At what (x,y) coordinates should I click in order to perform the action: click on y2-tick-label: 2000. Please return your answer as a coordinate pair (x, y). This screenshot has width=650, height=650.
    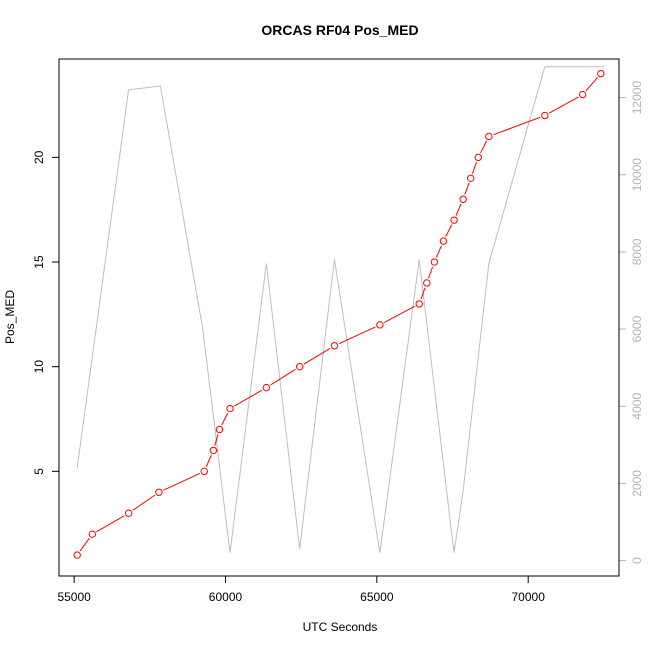
    Looking at the image, I should click on (637, 483).